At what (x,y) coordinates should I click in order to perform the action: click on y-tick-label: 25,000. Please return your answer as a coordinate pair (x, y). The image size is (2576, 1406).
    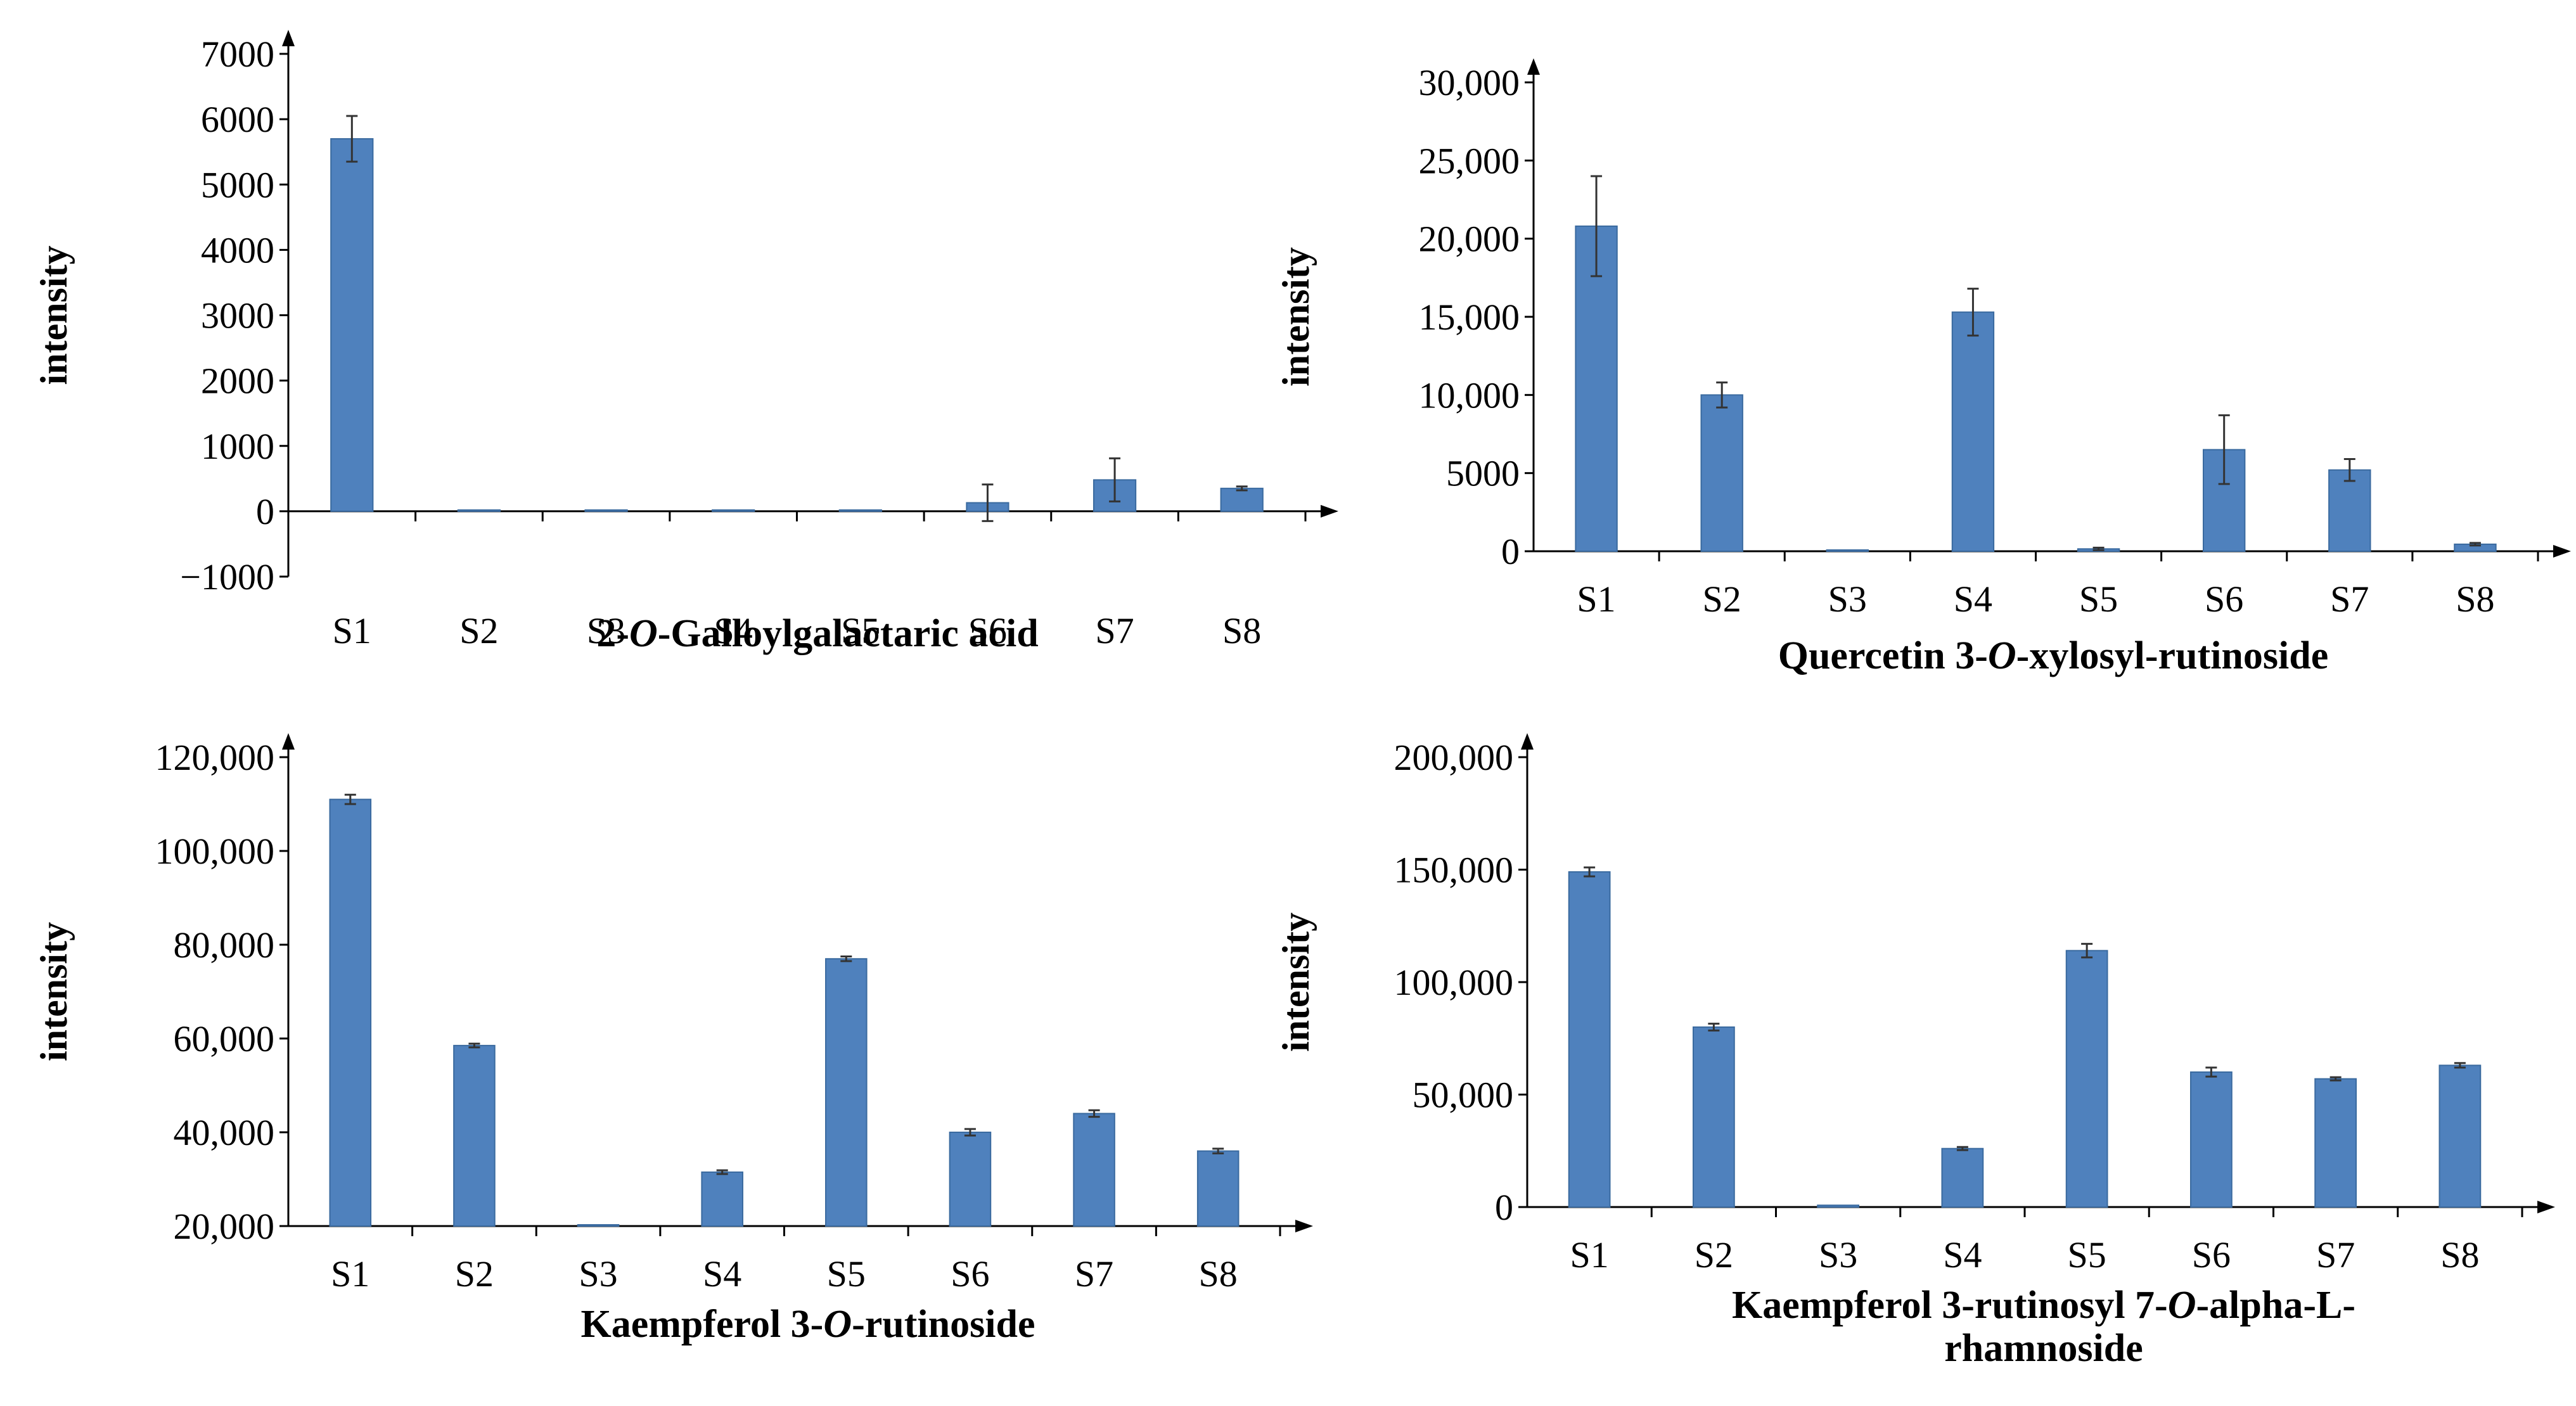
    Looking at the image, I should click on (1469, 160).